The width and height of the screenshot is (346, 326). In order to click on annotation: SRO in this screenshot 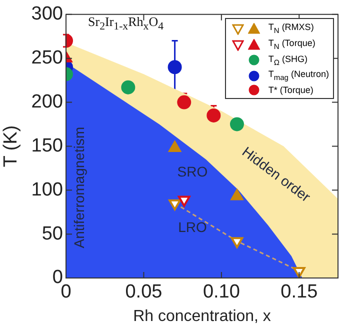, I will do `click(192, 171)`.